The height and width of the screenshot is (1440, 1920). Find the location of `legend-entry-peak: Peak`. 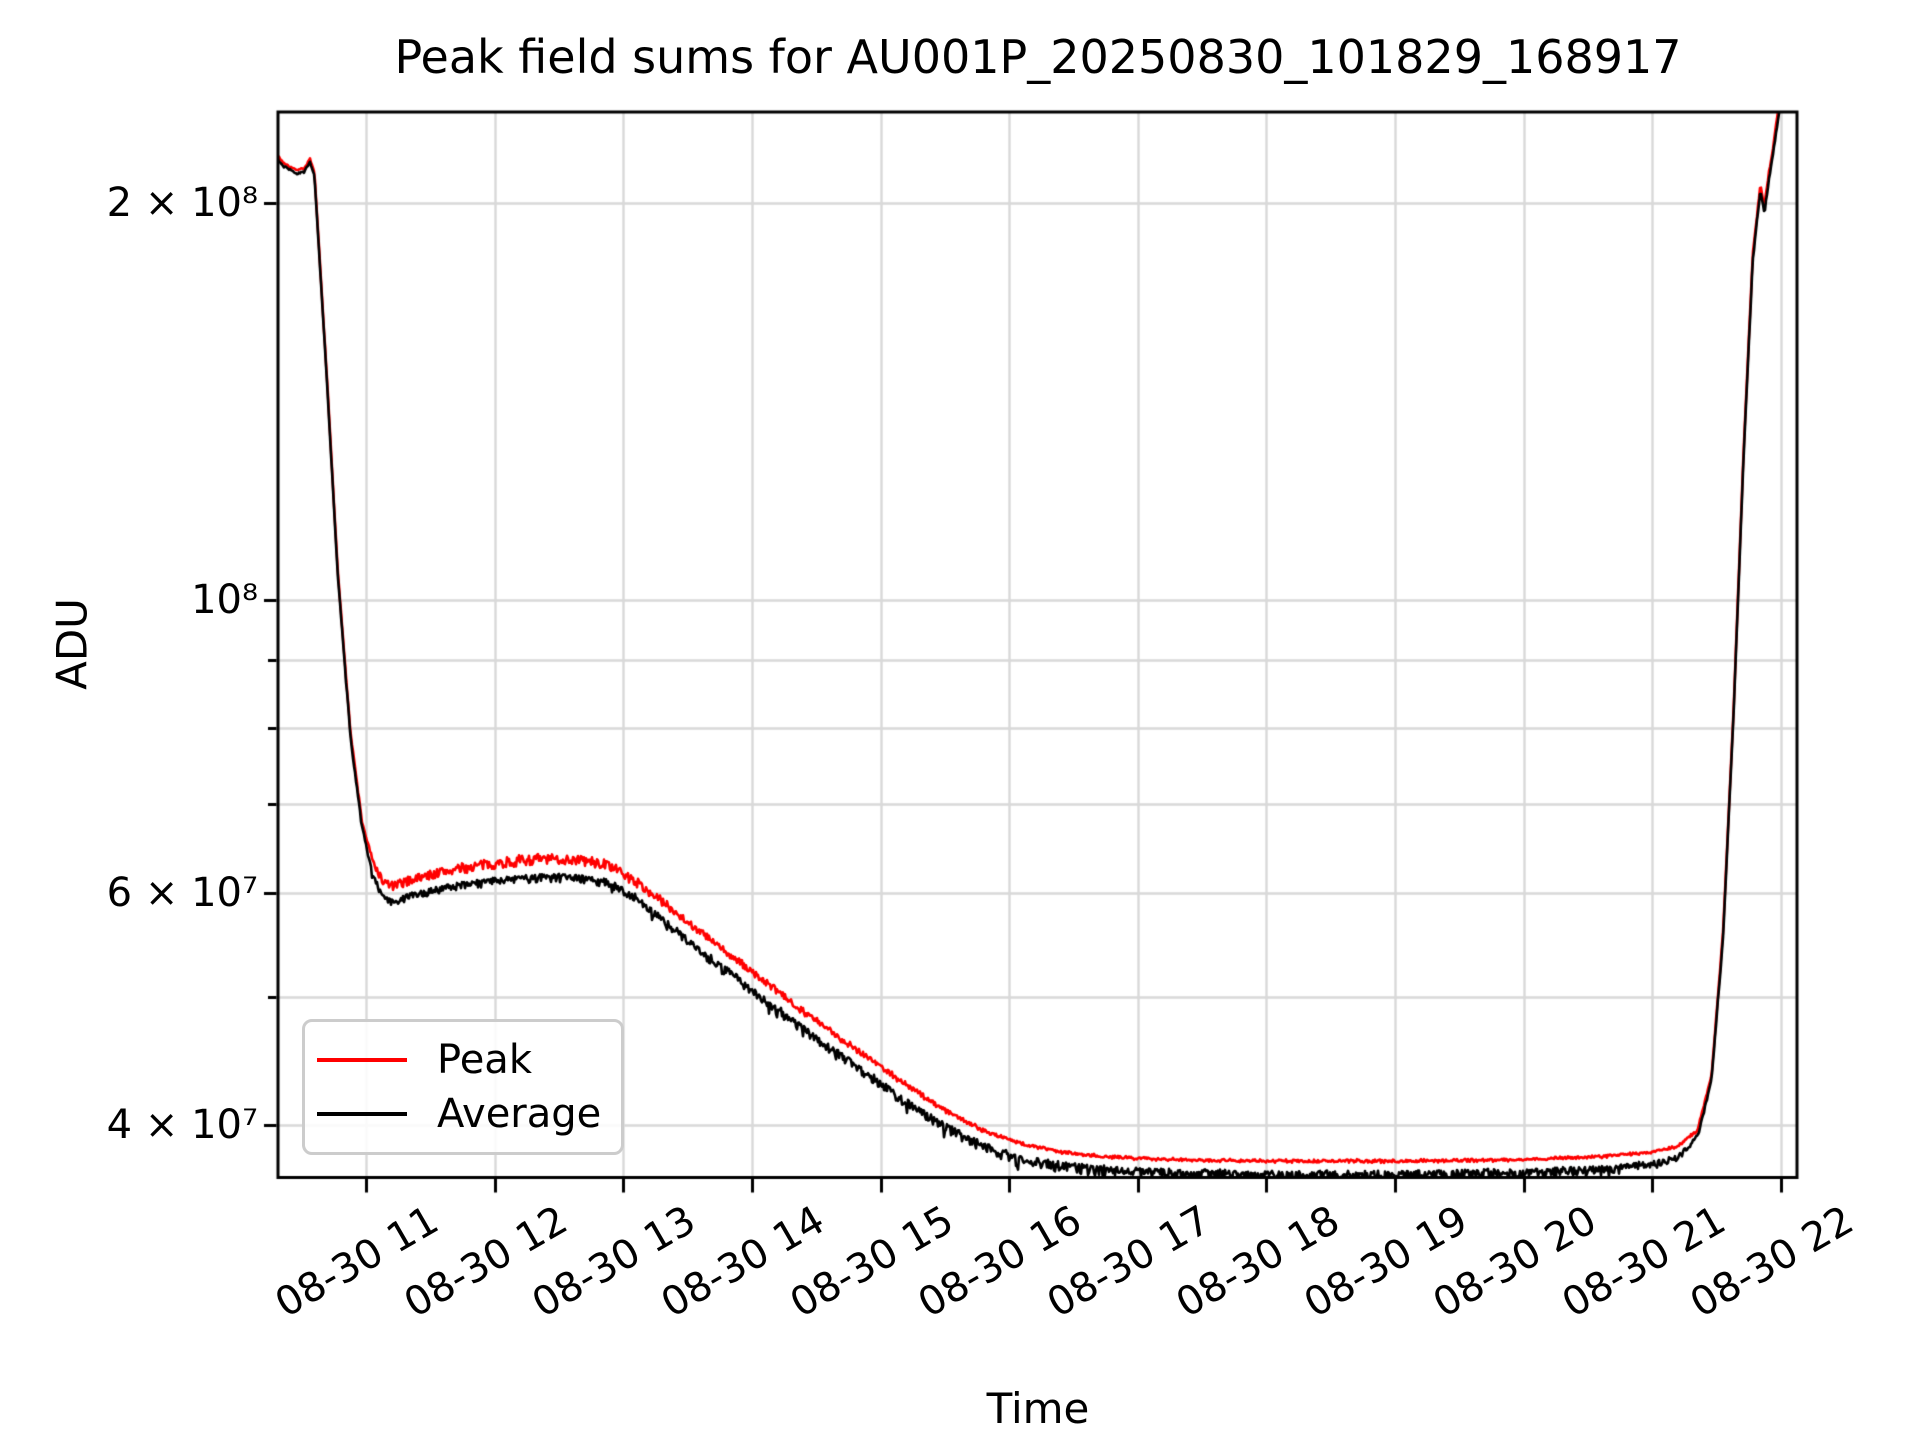

legend-entry-peak: Peak is located at coordinates (469, 1060).